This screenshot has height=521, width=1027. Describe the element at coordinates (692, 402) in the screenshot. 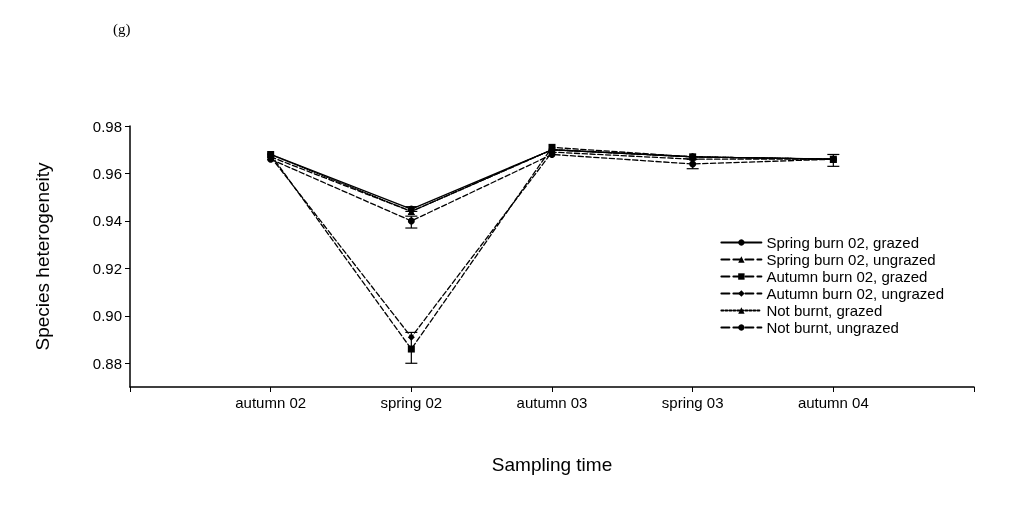

I see `x-tick-label: spring 03` at that location.